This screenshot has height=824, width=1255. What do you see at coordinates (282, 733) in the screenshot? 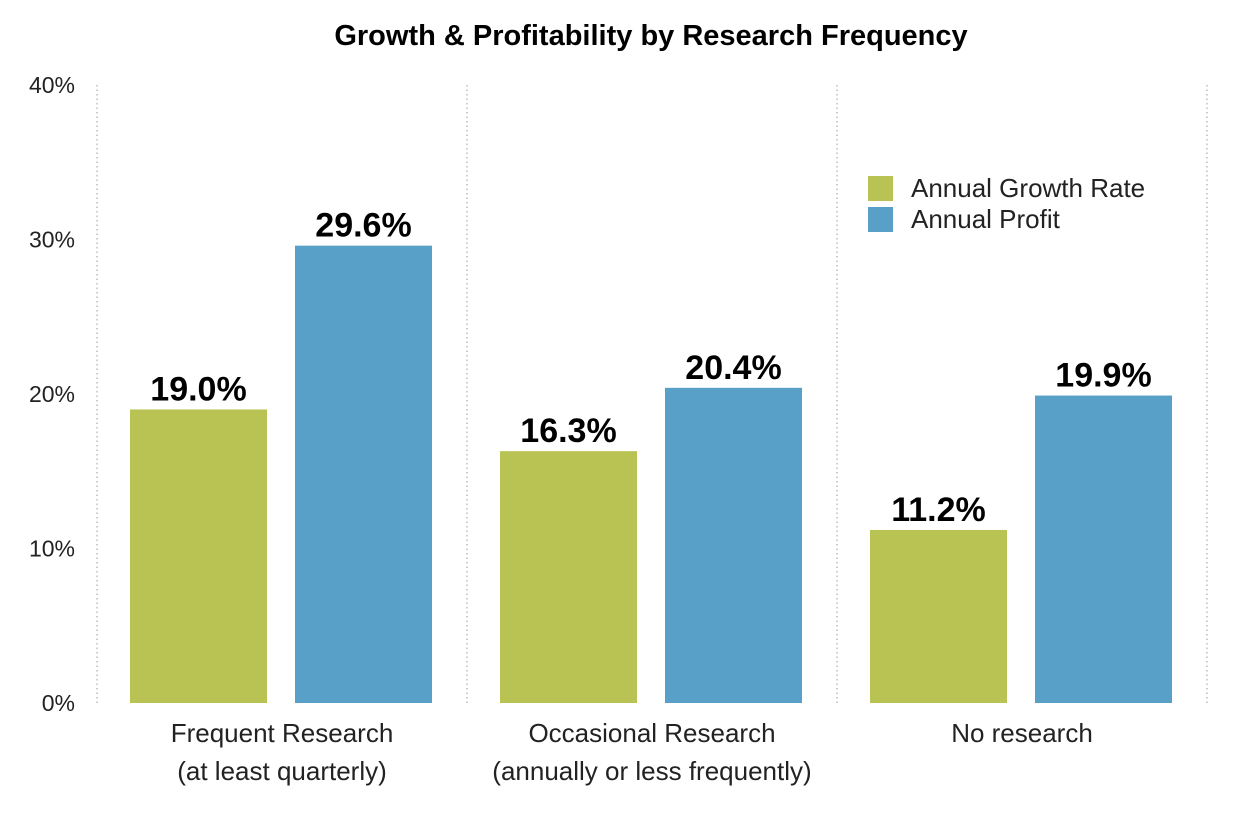
I see `x-category-label-0-line-0: Frequent Research` at bounding box center [282, 733].